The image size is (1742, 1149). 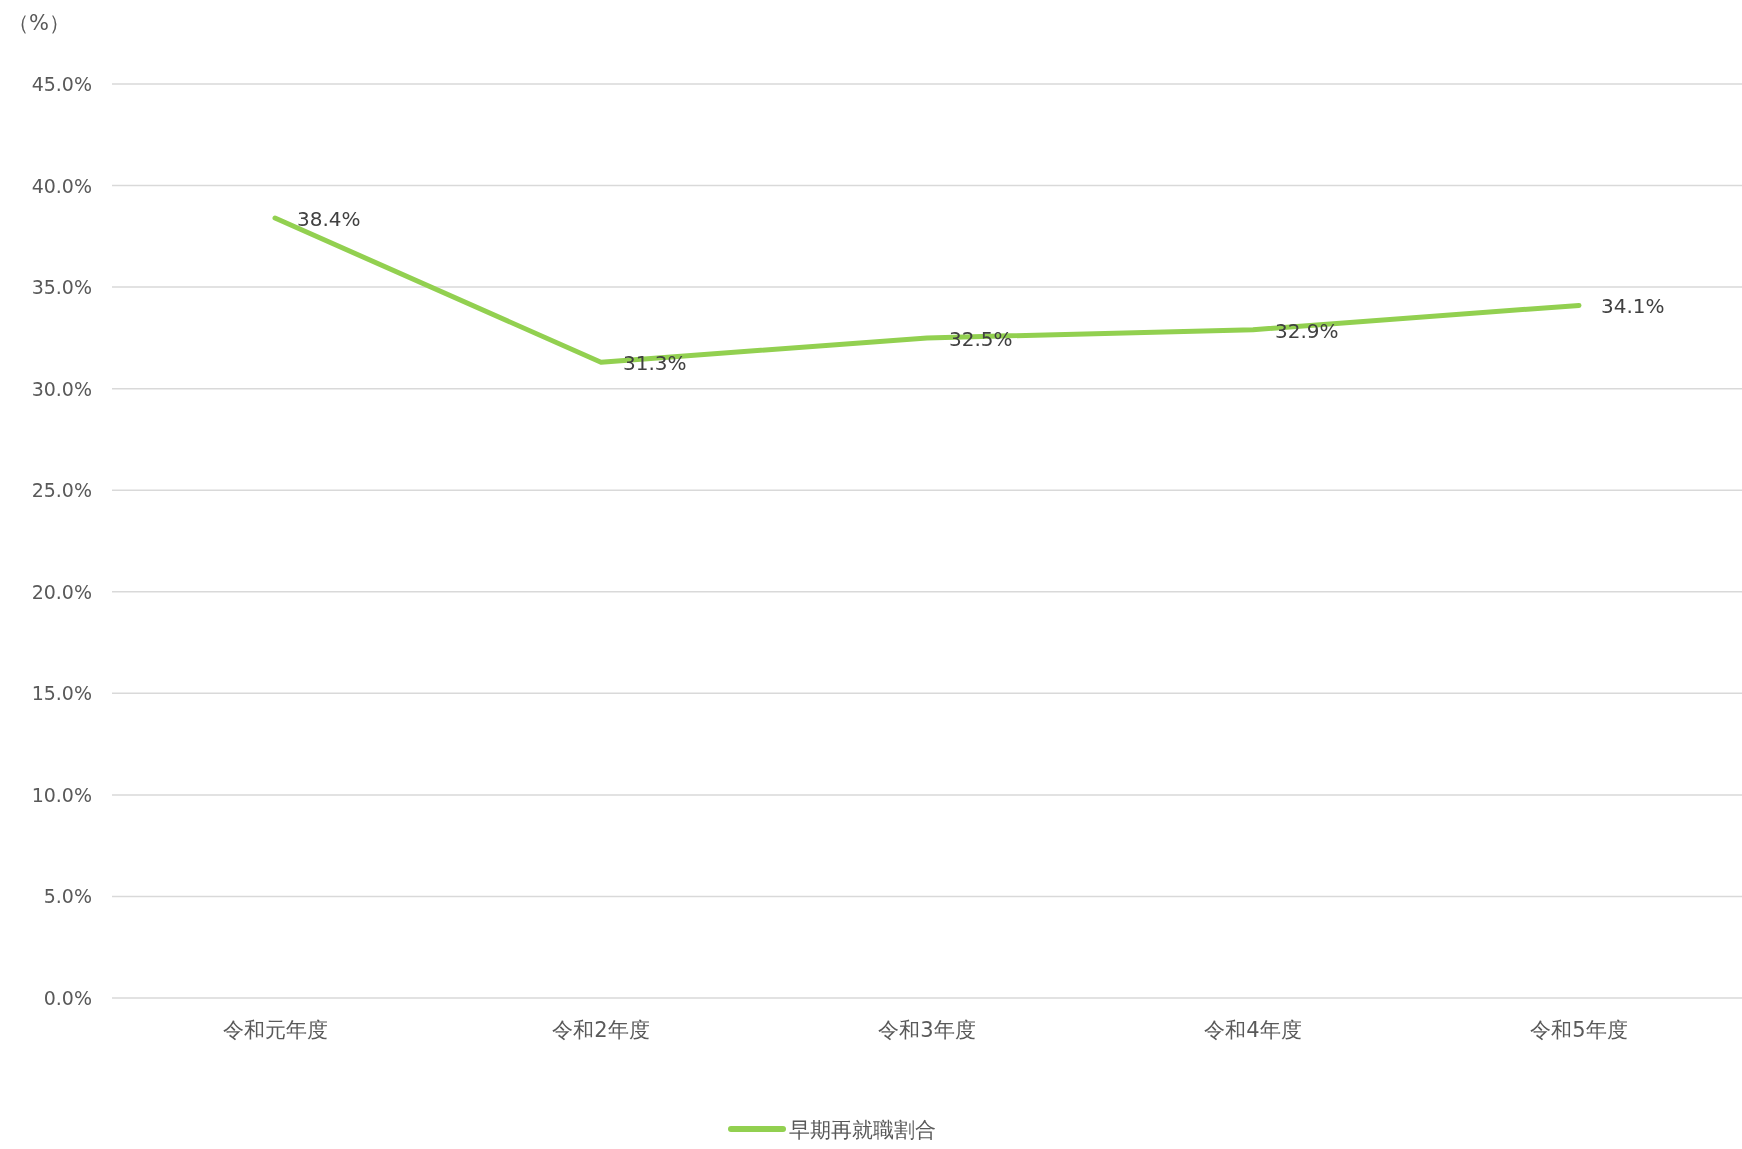 I want to click on y-tick-label: 45.0%, so click(x=61, y=84).